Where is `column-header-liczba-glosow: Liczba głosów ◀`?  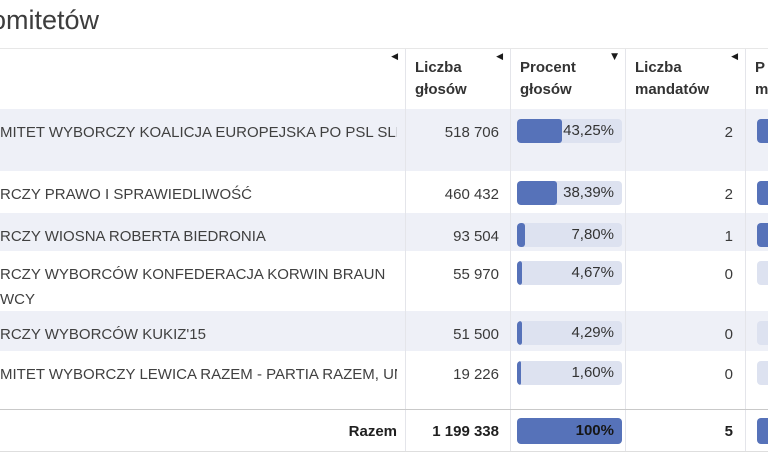
column-header-liczba-glosow: Liczba głosów ◀ is located at coordinates (458, 79).